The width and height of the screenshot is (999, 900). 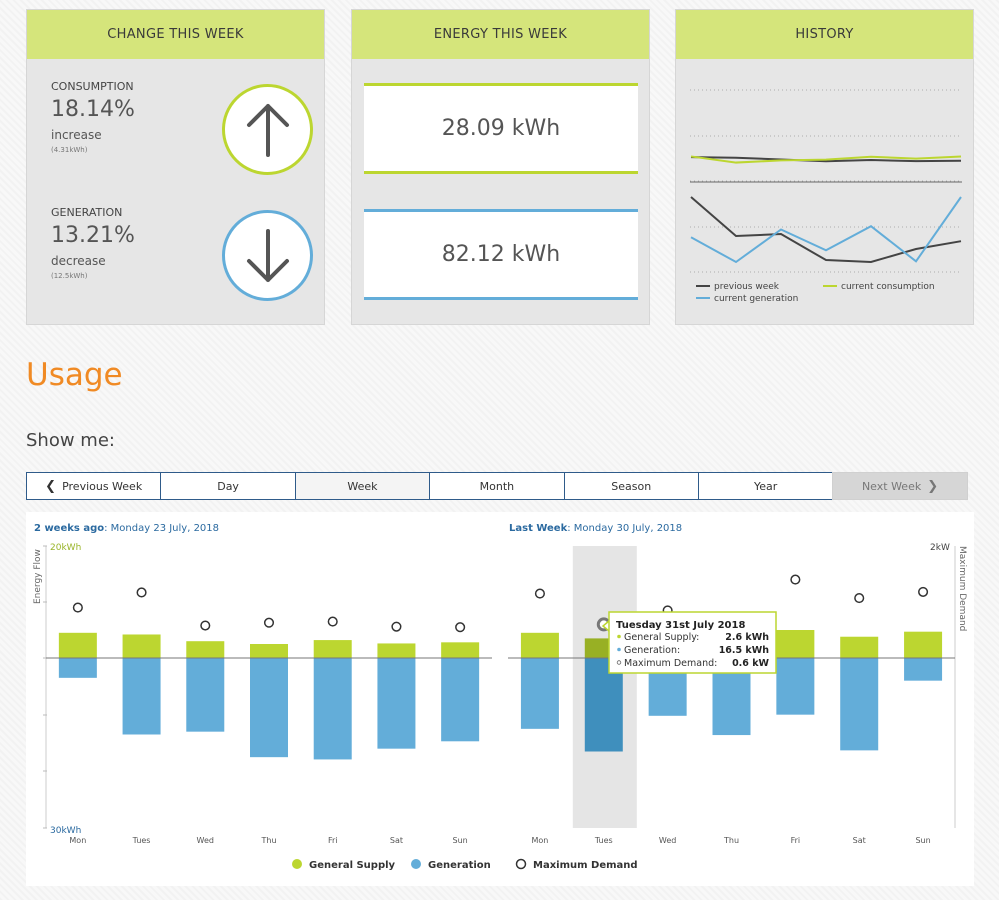 What do you see at coordinates (652, 650) in the screenshot?
I see `tooltip-generation-label: Generation:` at bounding box center [652, 650].